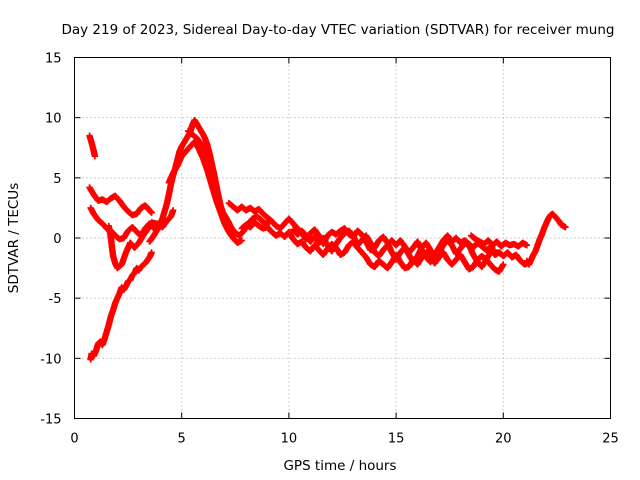 The image size is (640, 480). What do you see at coordinates (503, 439) in the screenshot?
I see `x-tick-label: 20` at bounding box center [503, 439].